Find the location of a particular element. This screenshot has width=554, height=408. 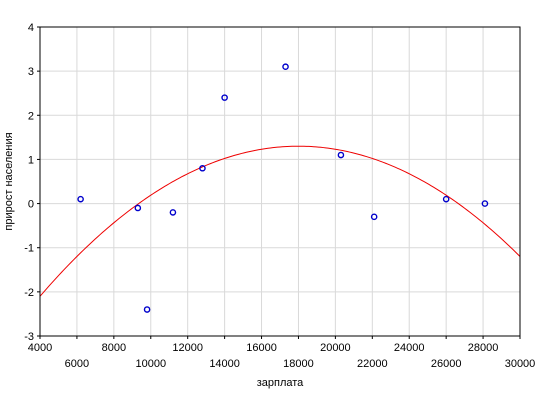

y-axis-title: прирост населения is located at coordinates (9, 181).